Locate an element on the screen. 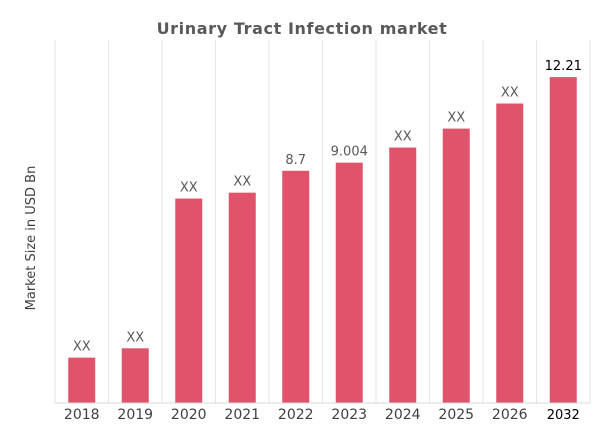 The width and height of the screenshot is (604, 429). chart-title: Urinary Tract Infection market is located at coordinates (302, 28).